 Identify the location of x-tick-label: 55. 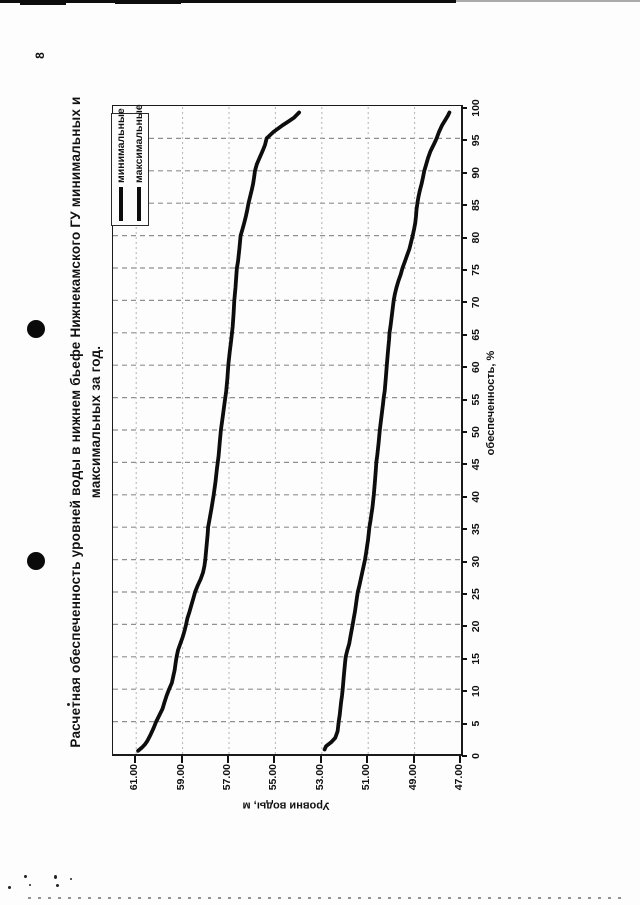
(476, 399).